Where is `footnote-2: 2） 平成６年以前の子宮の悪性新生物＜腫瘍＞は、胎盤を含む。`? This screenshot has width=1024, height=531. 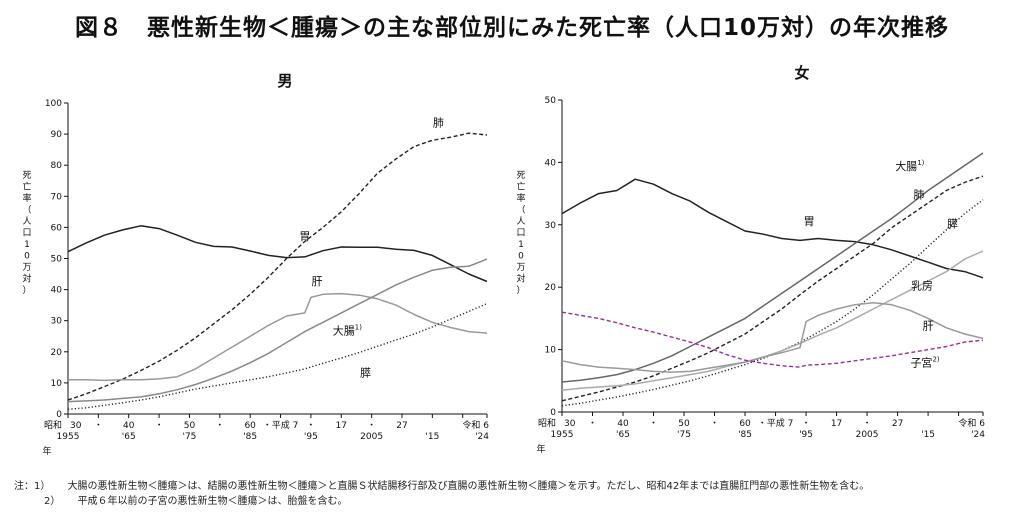 footnote-2: 2） 平成６年以前の子宮の悪性新生物＜腫瘍＞は、胎盤を含む。 is located at coordinates (196, 499).